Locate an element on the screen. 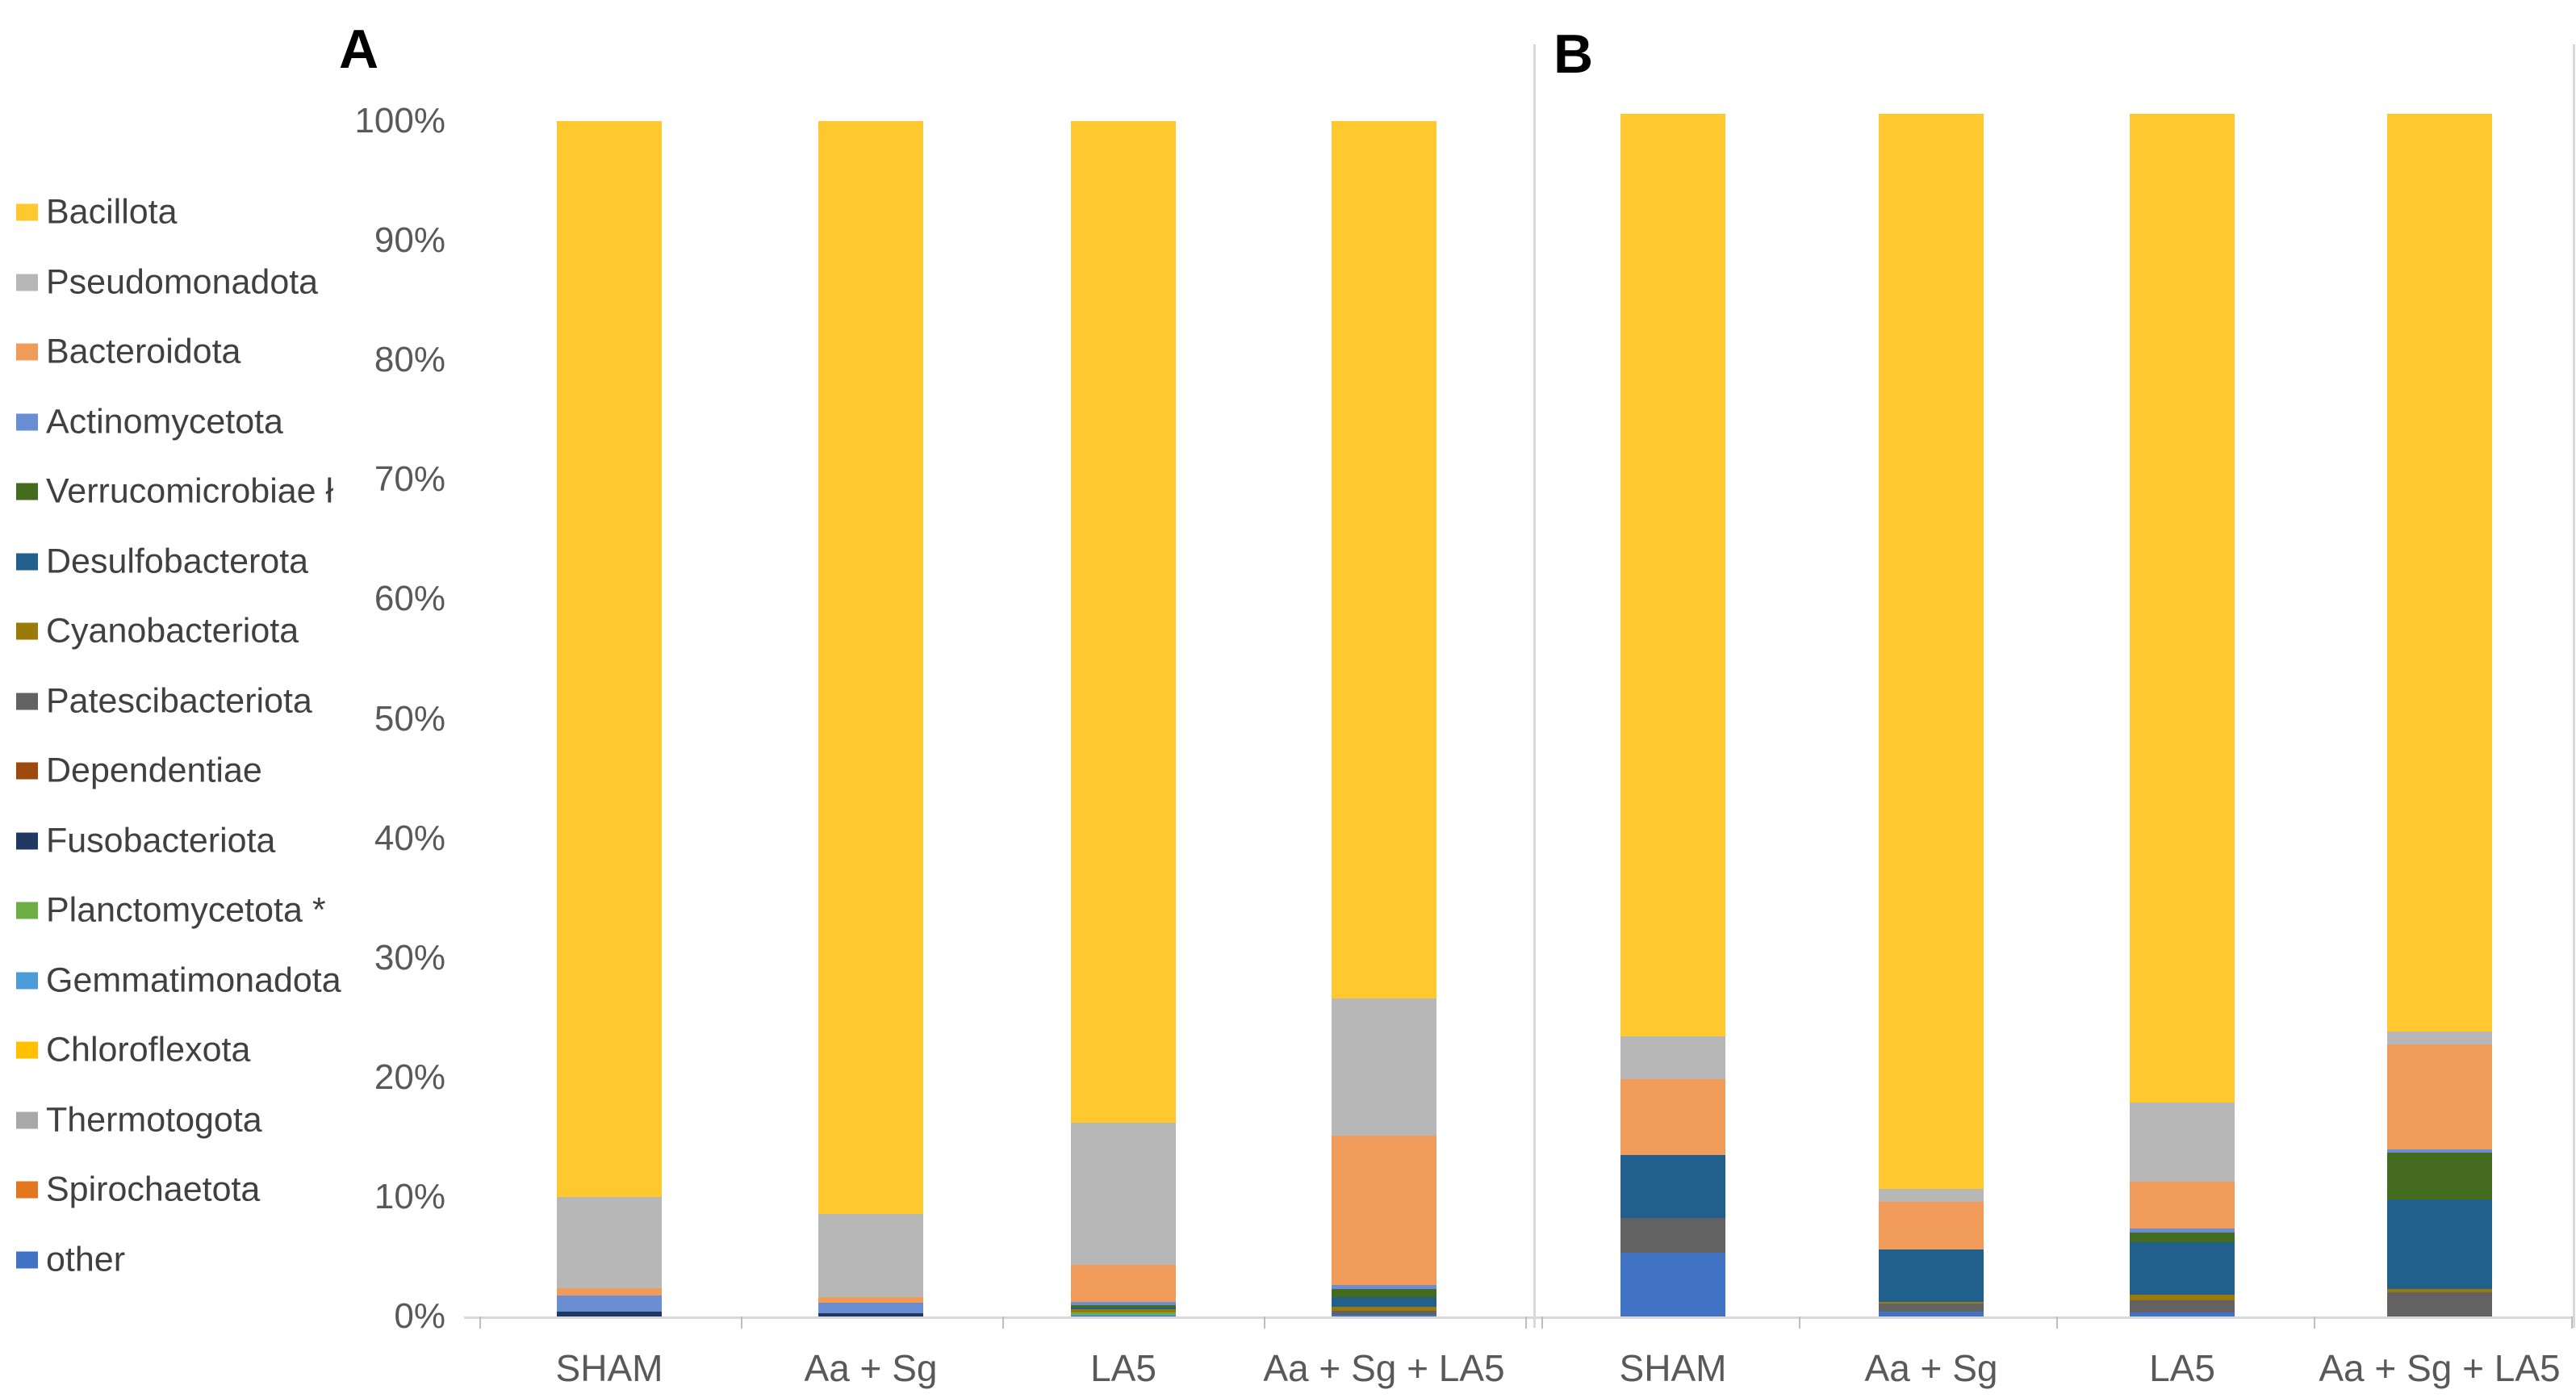 The height and width of the screenshot is (1398, 2576). legend-item: Actinomycetota is located at coordinates (141, 422).